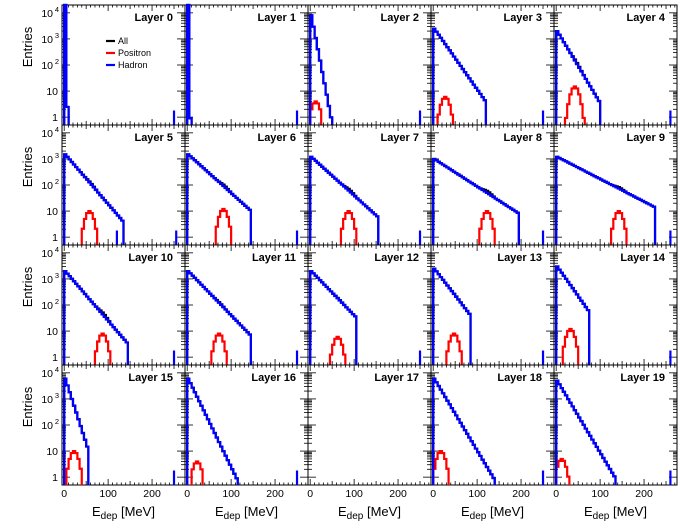  What do you see at coordinates (522, 18) in the screenshot?
I see `panel-title: Layer 3` at bounding box center [522, 18].